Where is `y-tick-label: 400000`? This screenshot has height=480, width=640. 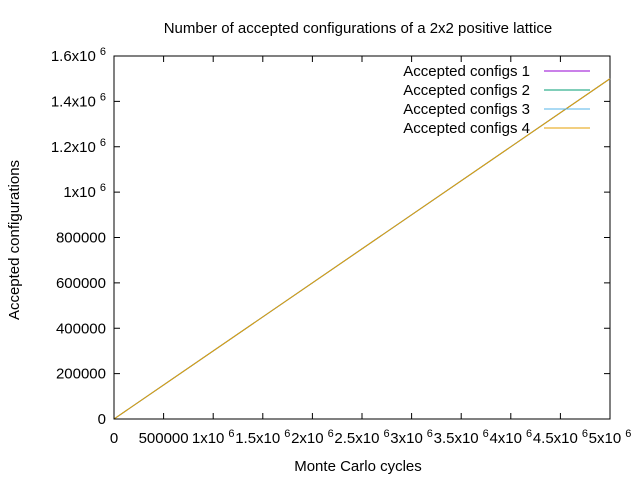
y-tick-label: 400000 is located at coordinates (81, 328).